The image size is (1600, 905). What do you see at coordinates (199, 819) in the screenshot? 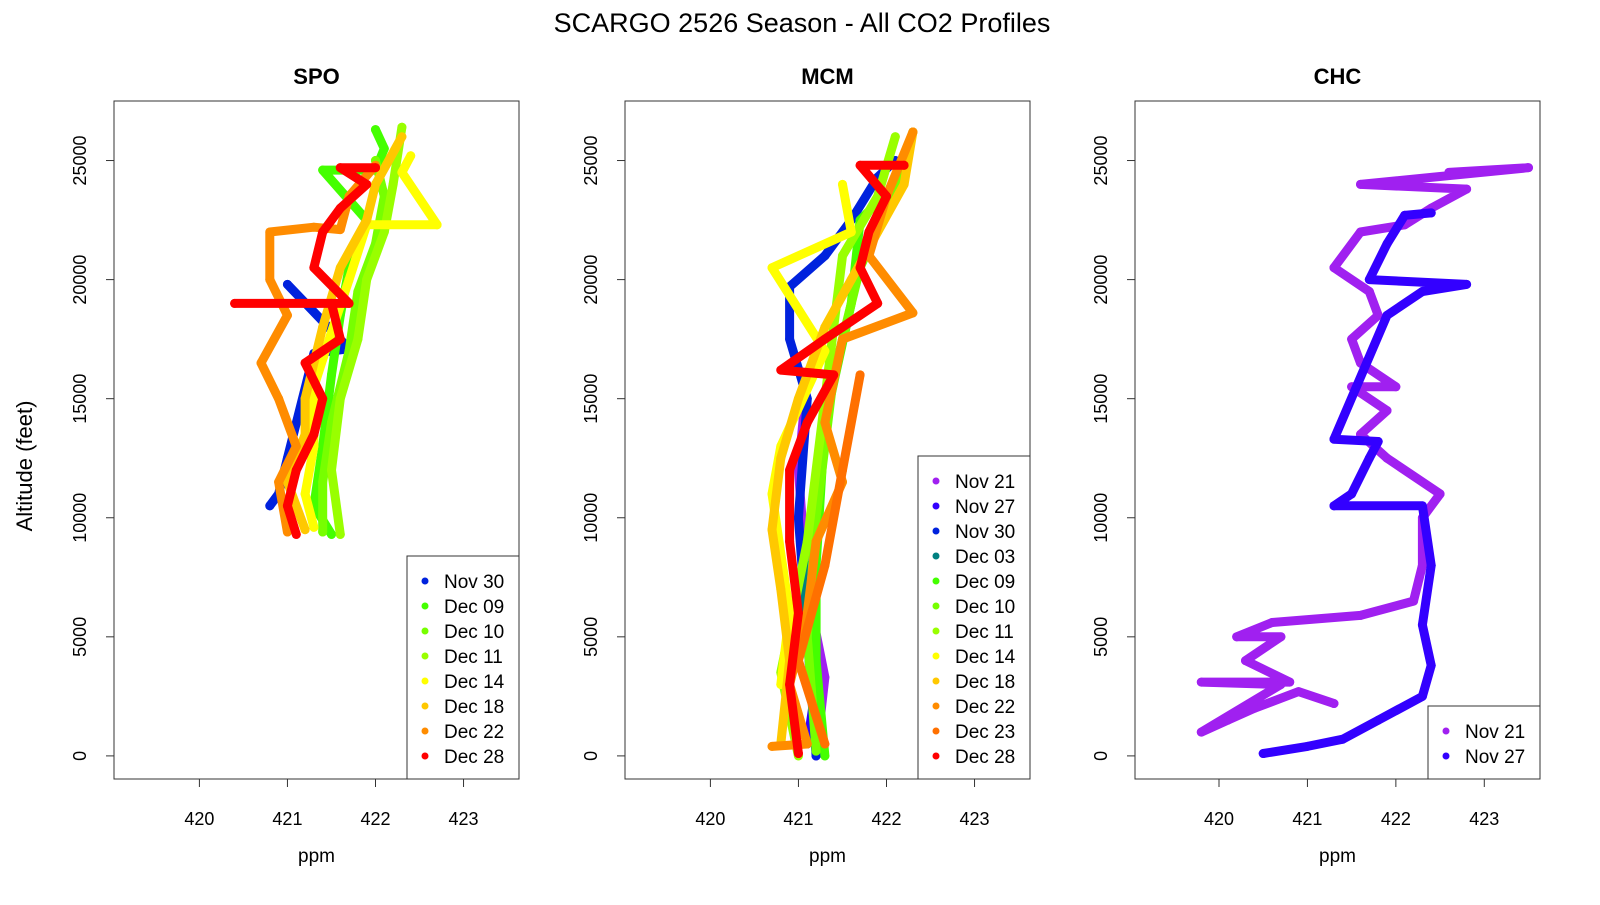
I see `x-tick-label: 420` at bounding box center [199, 819].